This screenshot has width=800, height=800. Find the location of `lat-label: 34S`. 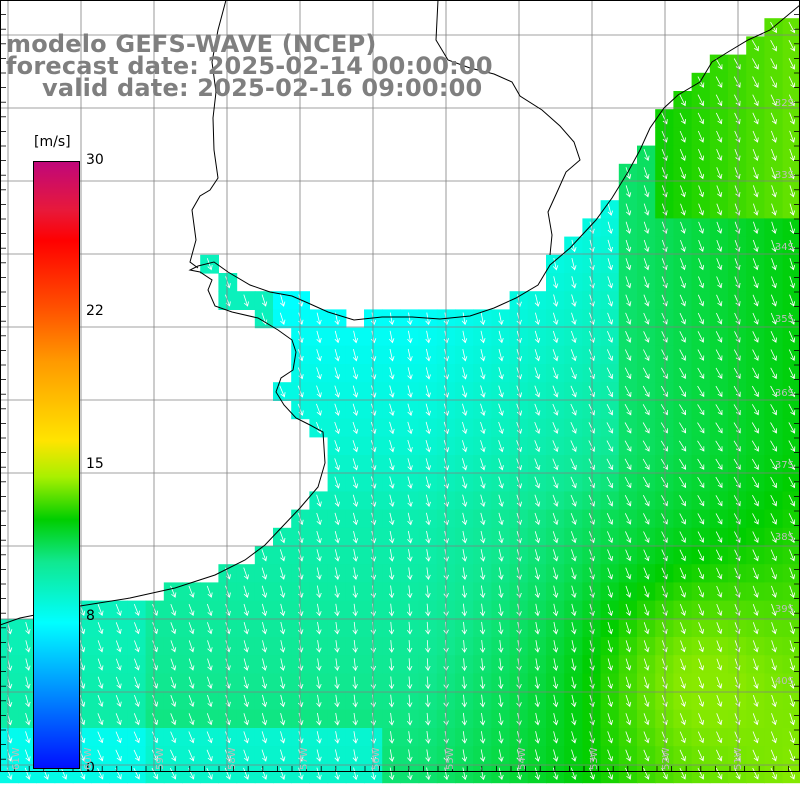

lat-label: 34S is located at coordinates (784, 247).